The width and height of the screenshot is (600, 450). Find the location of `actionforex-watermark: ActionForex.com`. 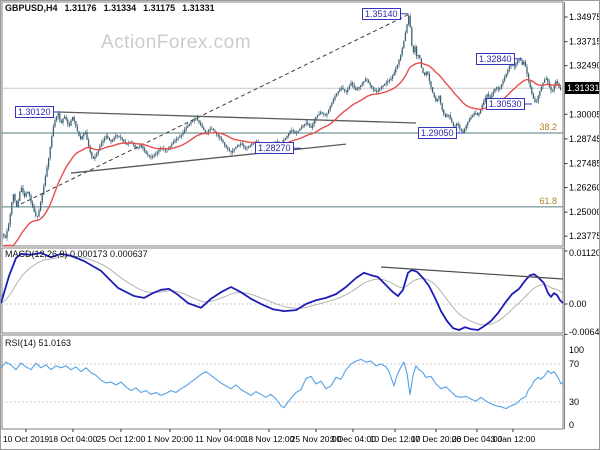

actionforex-watermark: ActionForex.com is located at coordinates (176, 42).